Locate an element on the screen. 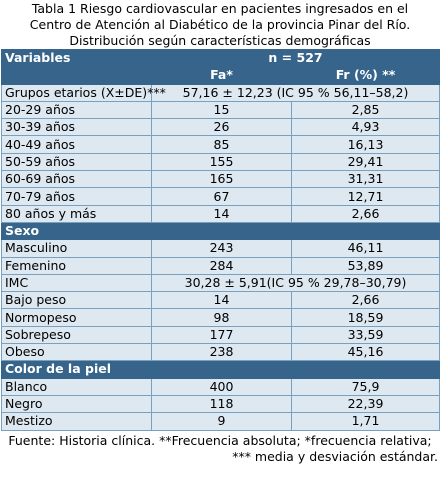 The image size is (440, 483). row-fa: 165 is located at coordinates (221, 179).